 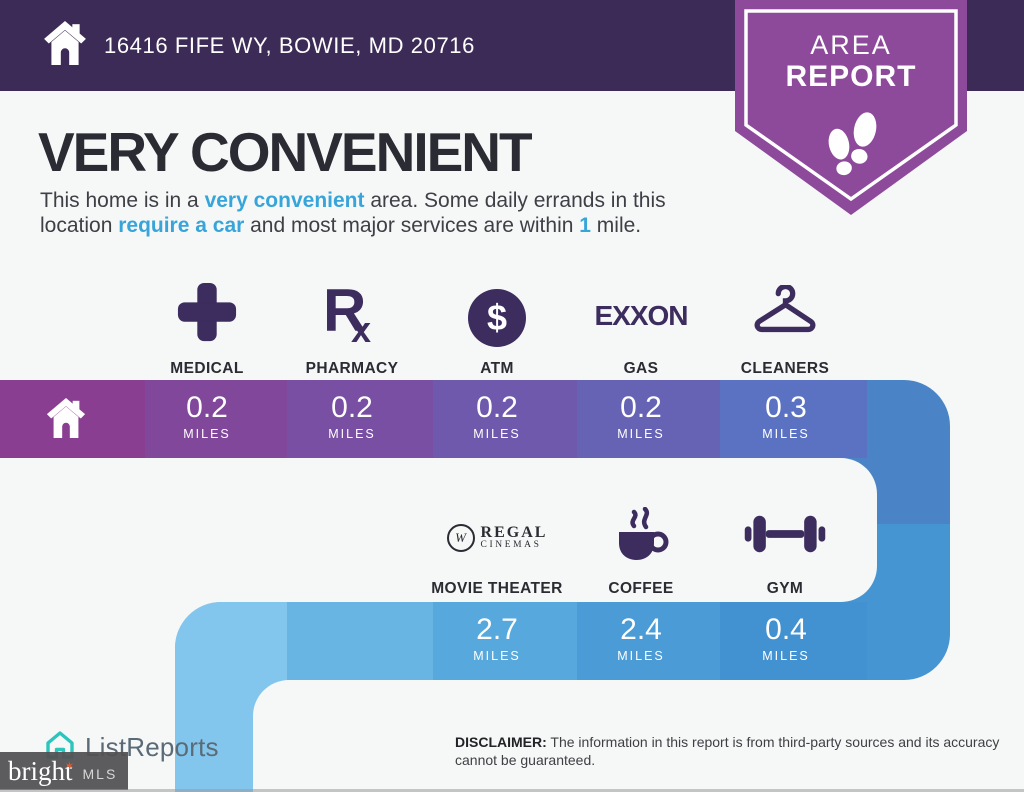 What do you see at coordinates (641, 588) in the screenshot?
I see `amenity-label: COFFEE` at bounding box center [641, 588].